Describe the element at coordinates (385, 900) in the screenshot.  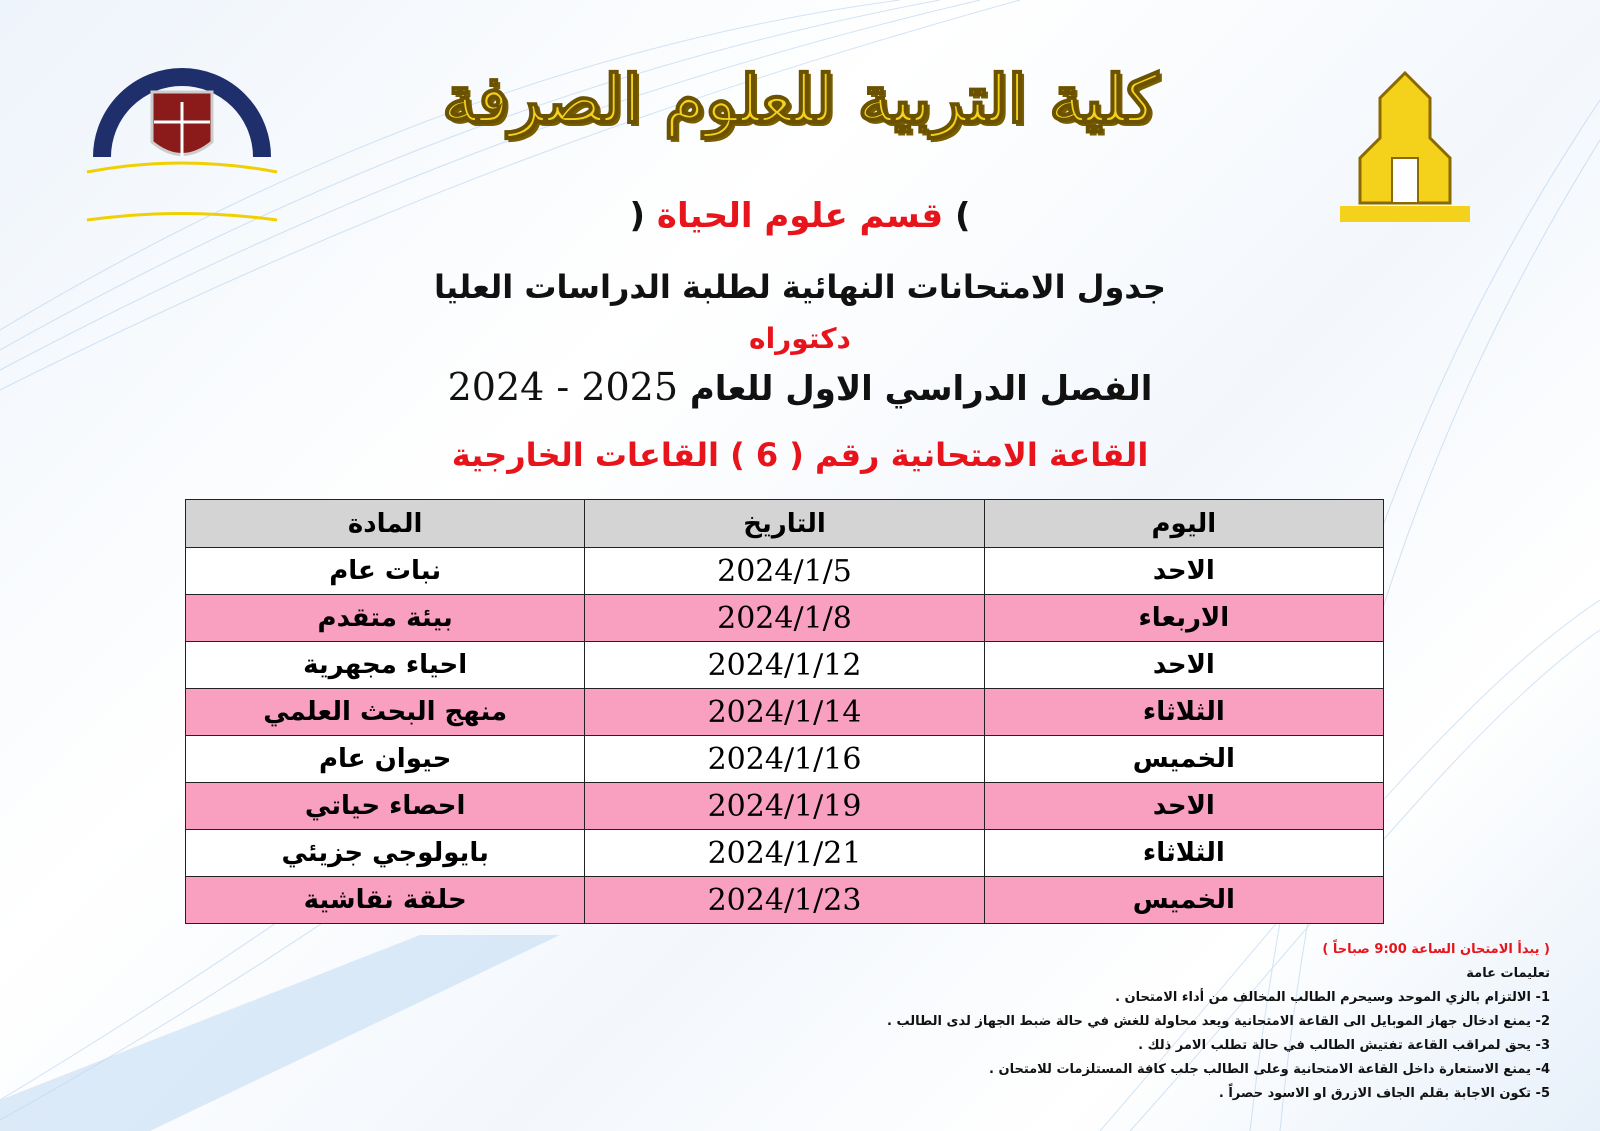
I see `cell-subject: حلقة نقاشية` at that location.